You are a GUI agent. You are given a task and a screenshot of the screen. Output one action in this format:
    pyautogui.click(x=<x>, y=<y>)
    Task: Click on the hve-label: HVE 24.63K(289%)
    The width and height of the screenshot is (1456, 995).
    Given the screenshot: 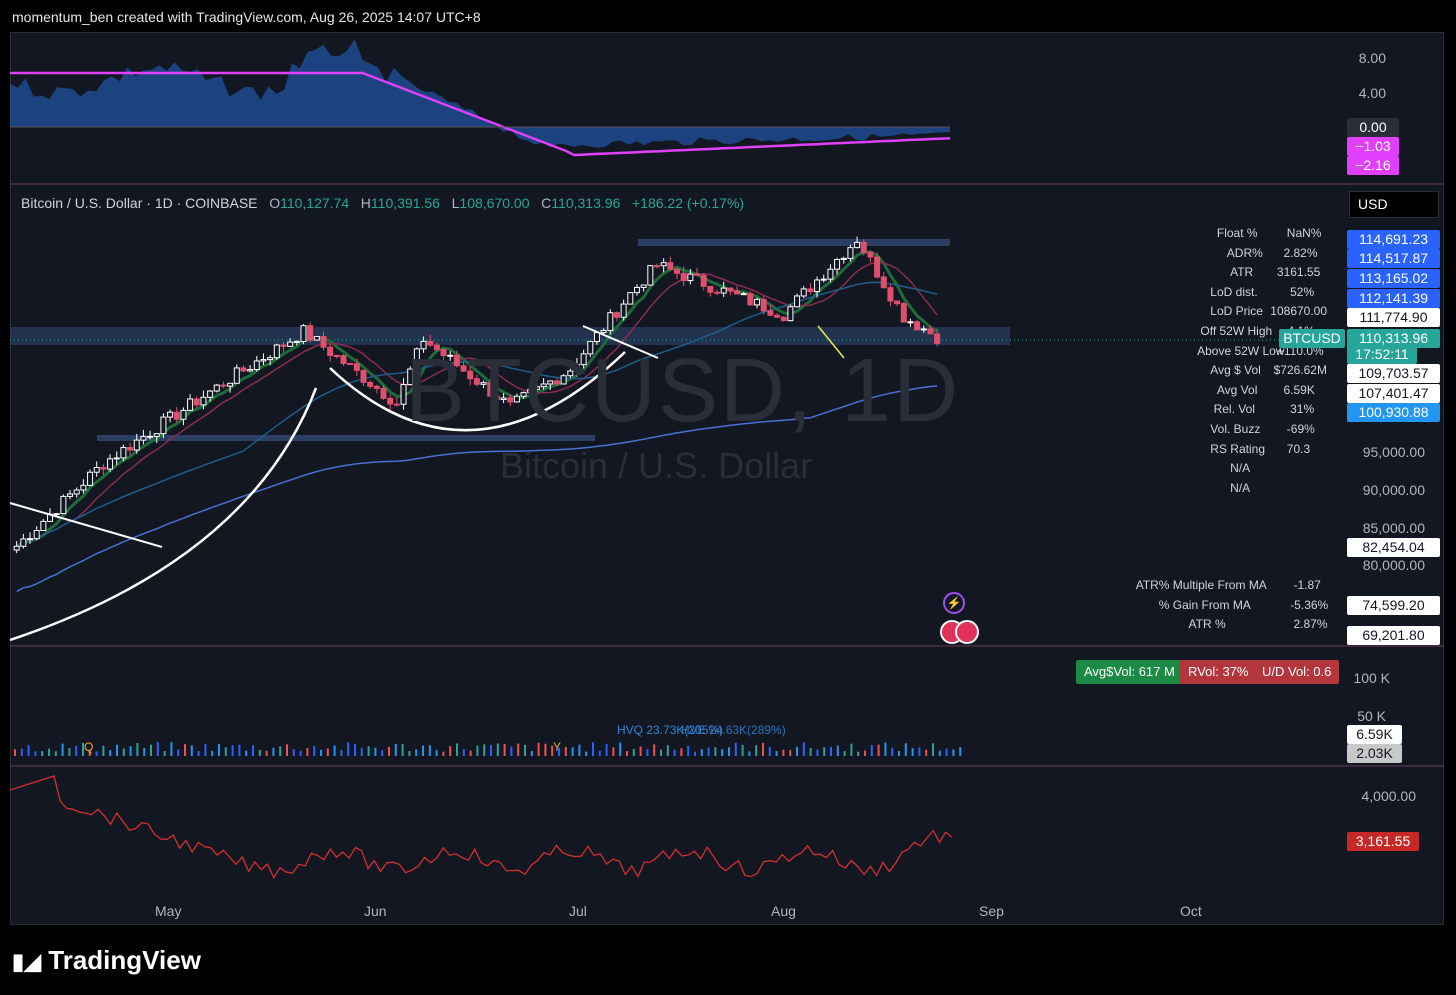 What is the action you would take?
    pyautogui.click(x=733, y=730)
    